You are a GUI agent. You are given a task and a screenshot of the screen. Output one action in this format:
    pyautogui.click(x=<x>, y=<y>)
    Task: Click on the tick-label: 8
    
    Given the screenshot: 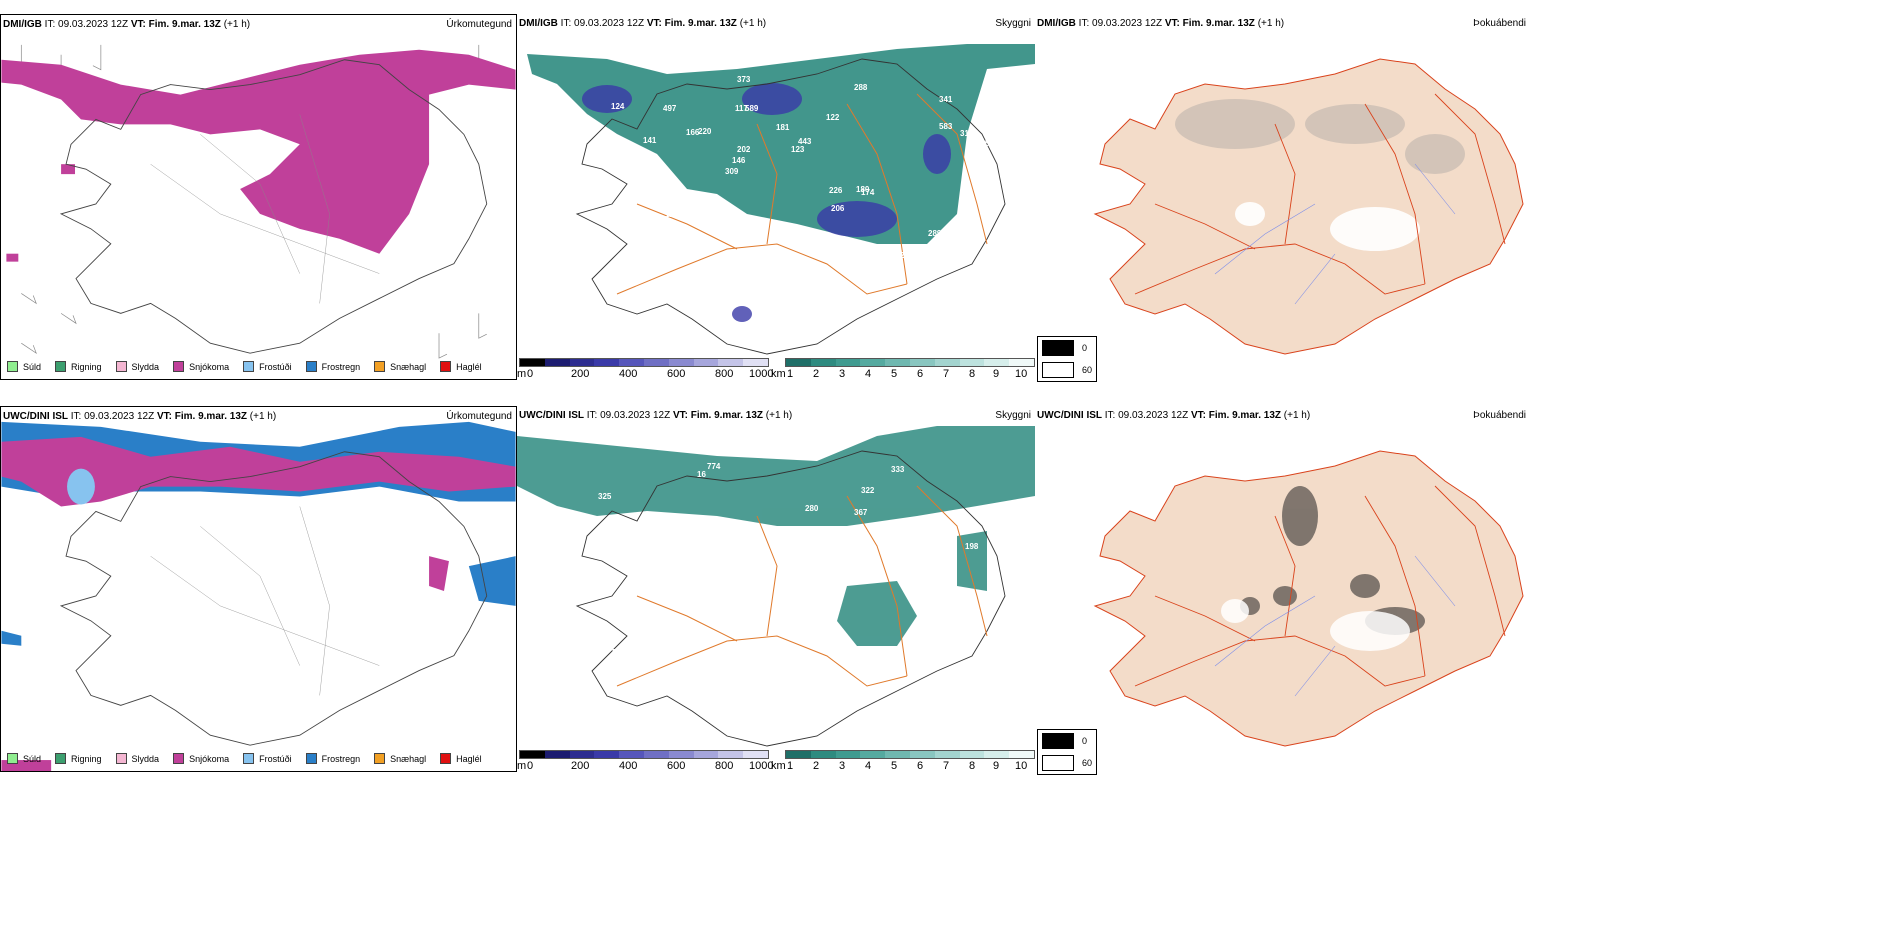 What is the action you would take?
    pyautogui.click(x=972, y=766)
    